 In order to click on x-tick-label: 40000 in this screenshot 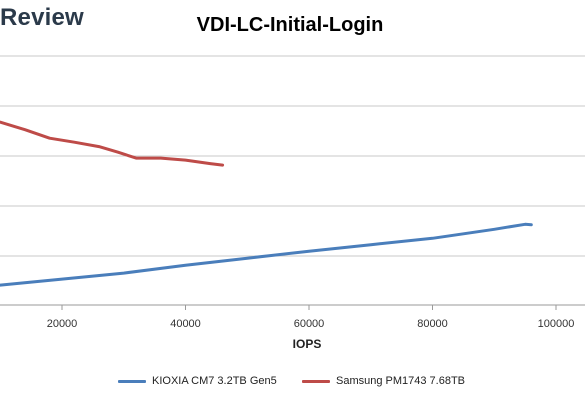, I will do `click(185, 324)`.